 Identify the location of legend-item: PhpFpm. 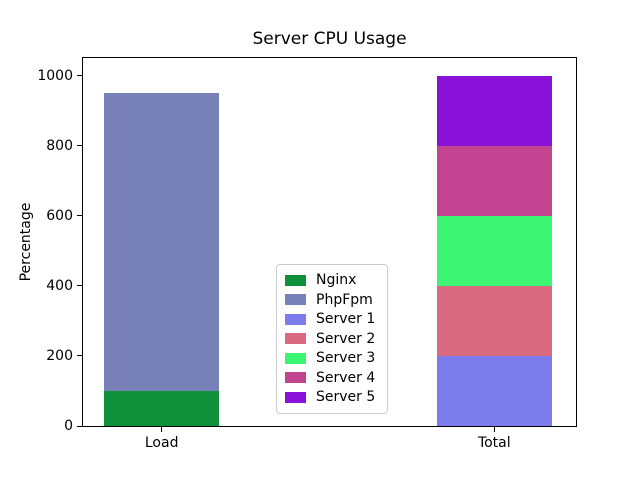
(330, 300).